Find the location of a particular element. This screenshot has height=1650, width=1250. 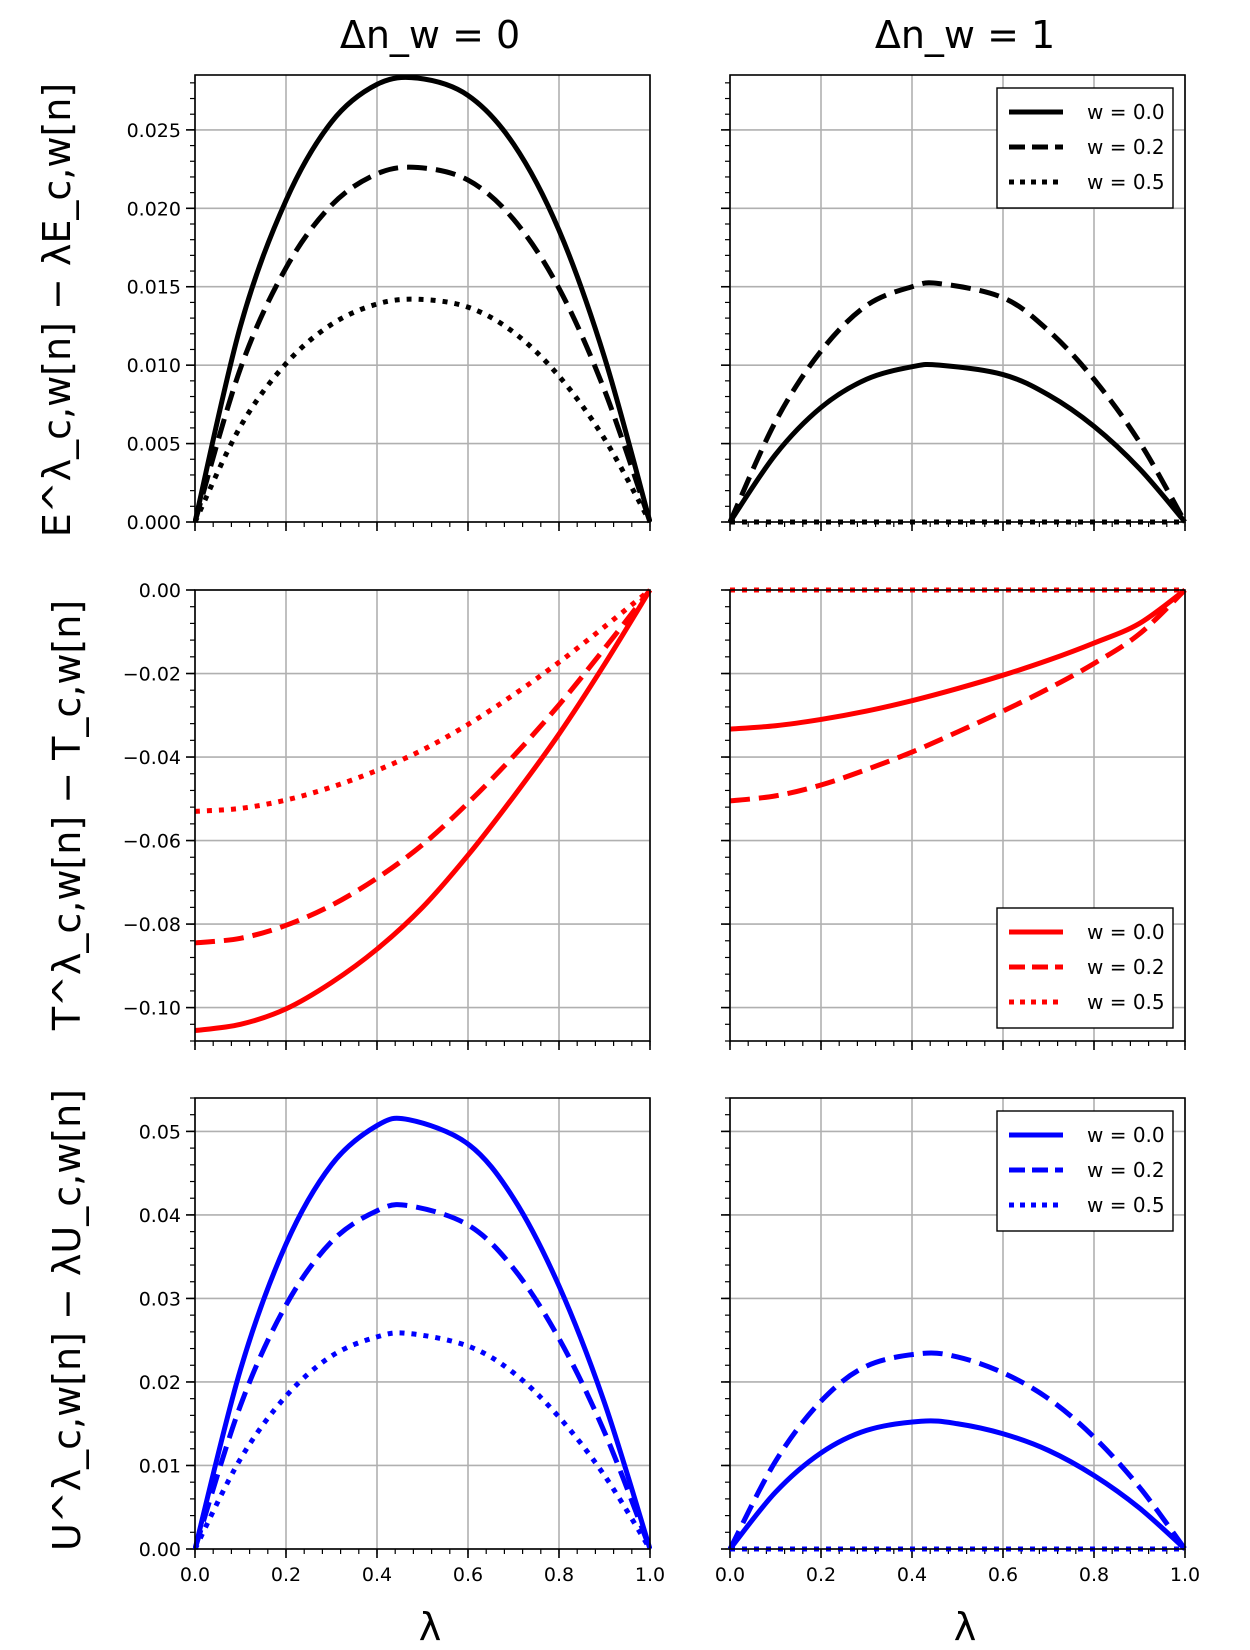

y-tick-label: −0.08 is located at coordinates (152, 925).